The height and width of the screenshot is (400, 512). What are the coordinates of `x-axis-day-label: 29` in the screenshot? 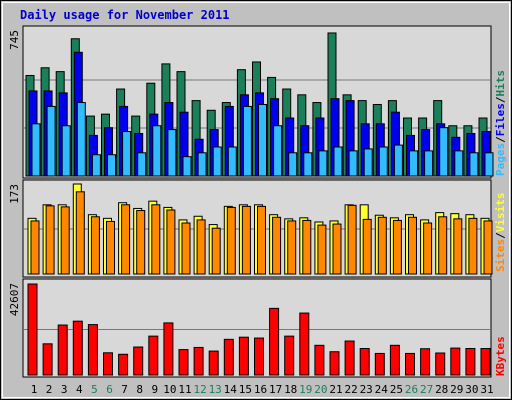 It's located at (456, 389).